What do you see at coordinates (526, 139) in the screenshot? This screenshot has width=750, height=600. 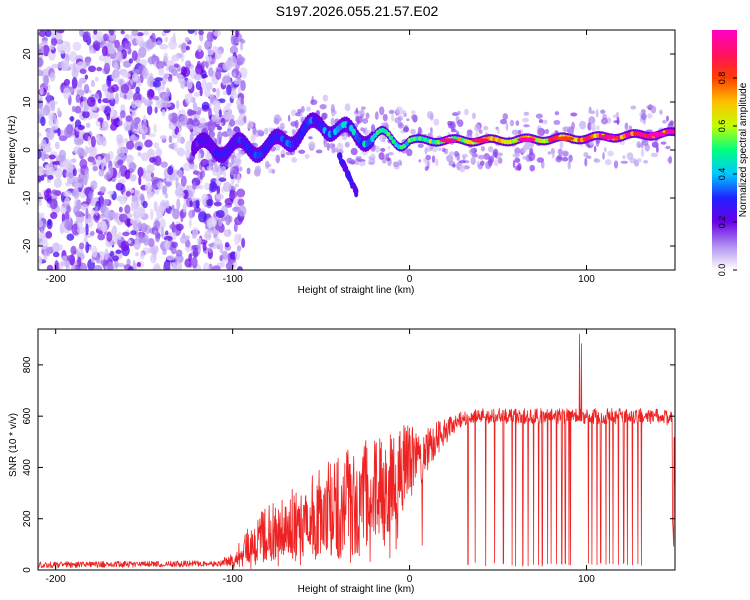 I see `heatmap-hotspot` at bounding box center [526, 139].